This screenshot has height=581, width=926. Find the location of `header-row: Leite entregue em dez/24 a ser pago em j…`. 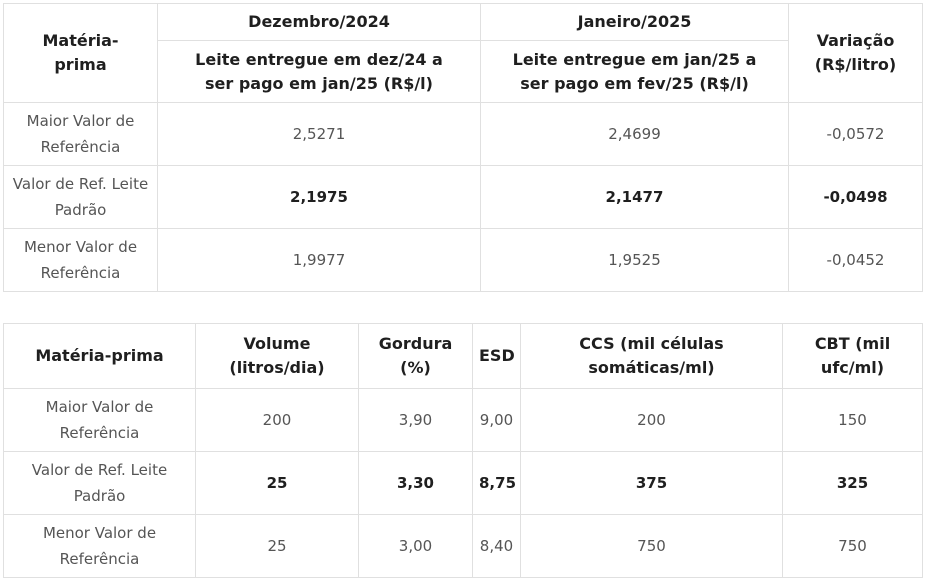

header-row: Leite entregue em dez/24 a ser pago em j… is located at coordinates (463, 71).